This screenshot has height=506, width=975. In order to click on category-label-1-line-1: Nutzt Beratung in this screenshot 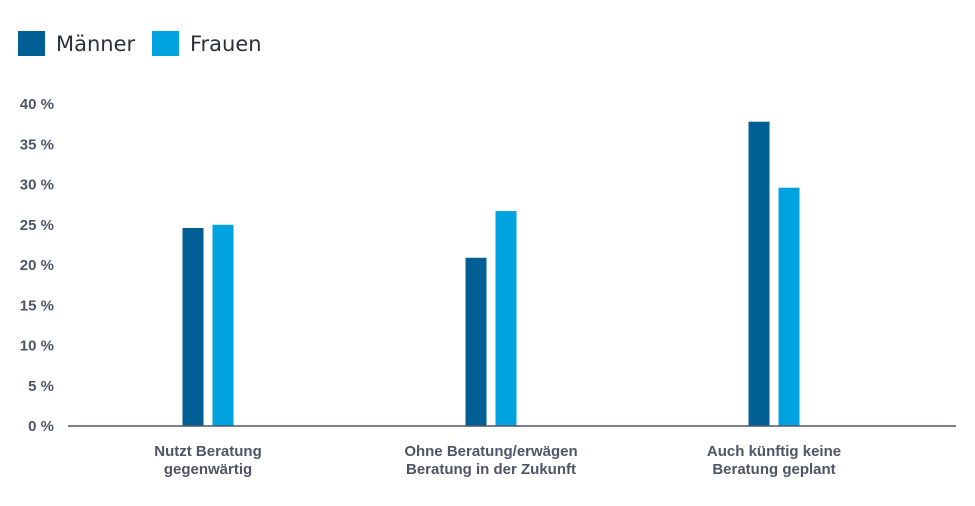, I will do `click(208, 451)`.